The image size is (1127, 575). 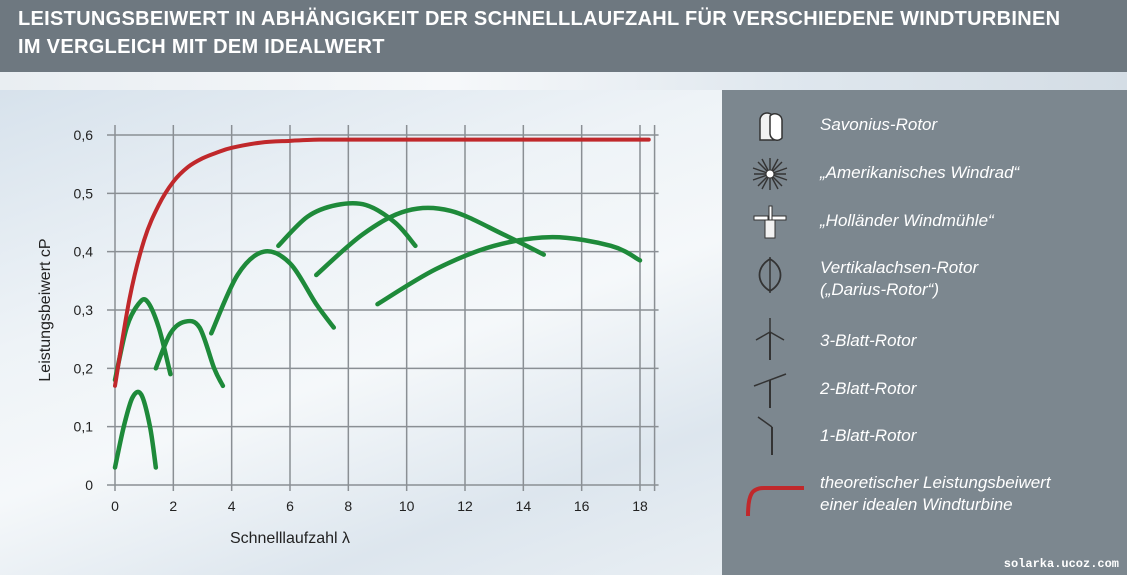 I want to click on x-tick-label: 2, so click(x=173, y=506).